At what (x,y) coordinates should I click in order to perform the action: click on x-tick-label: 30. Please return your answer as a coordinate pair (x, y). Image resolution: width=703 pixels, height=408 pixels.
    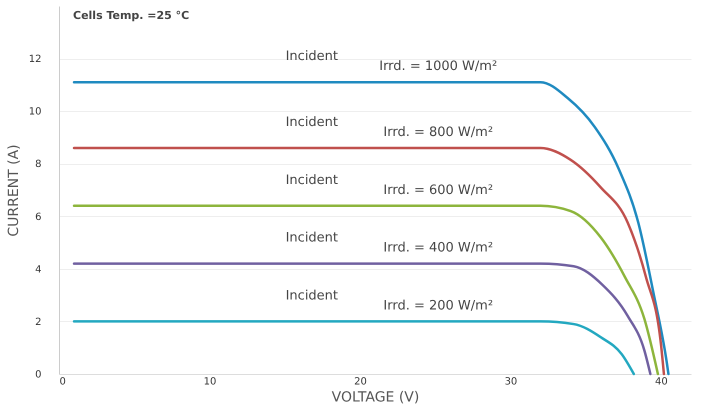
    Looking at the image, I should click on (511, 382).